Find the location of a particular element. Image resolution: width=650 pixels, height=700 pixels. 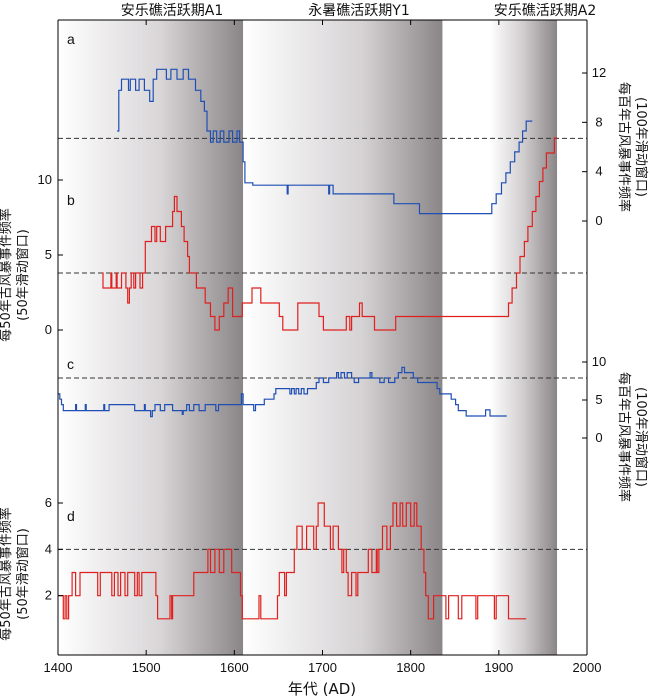

phase-labels: 安乐礁活跃期A1 永暑礁活跃期Y1 安乐礁活跃期A2 is located at coordinates (358, 11).